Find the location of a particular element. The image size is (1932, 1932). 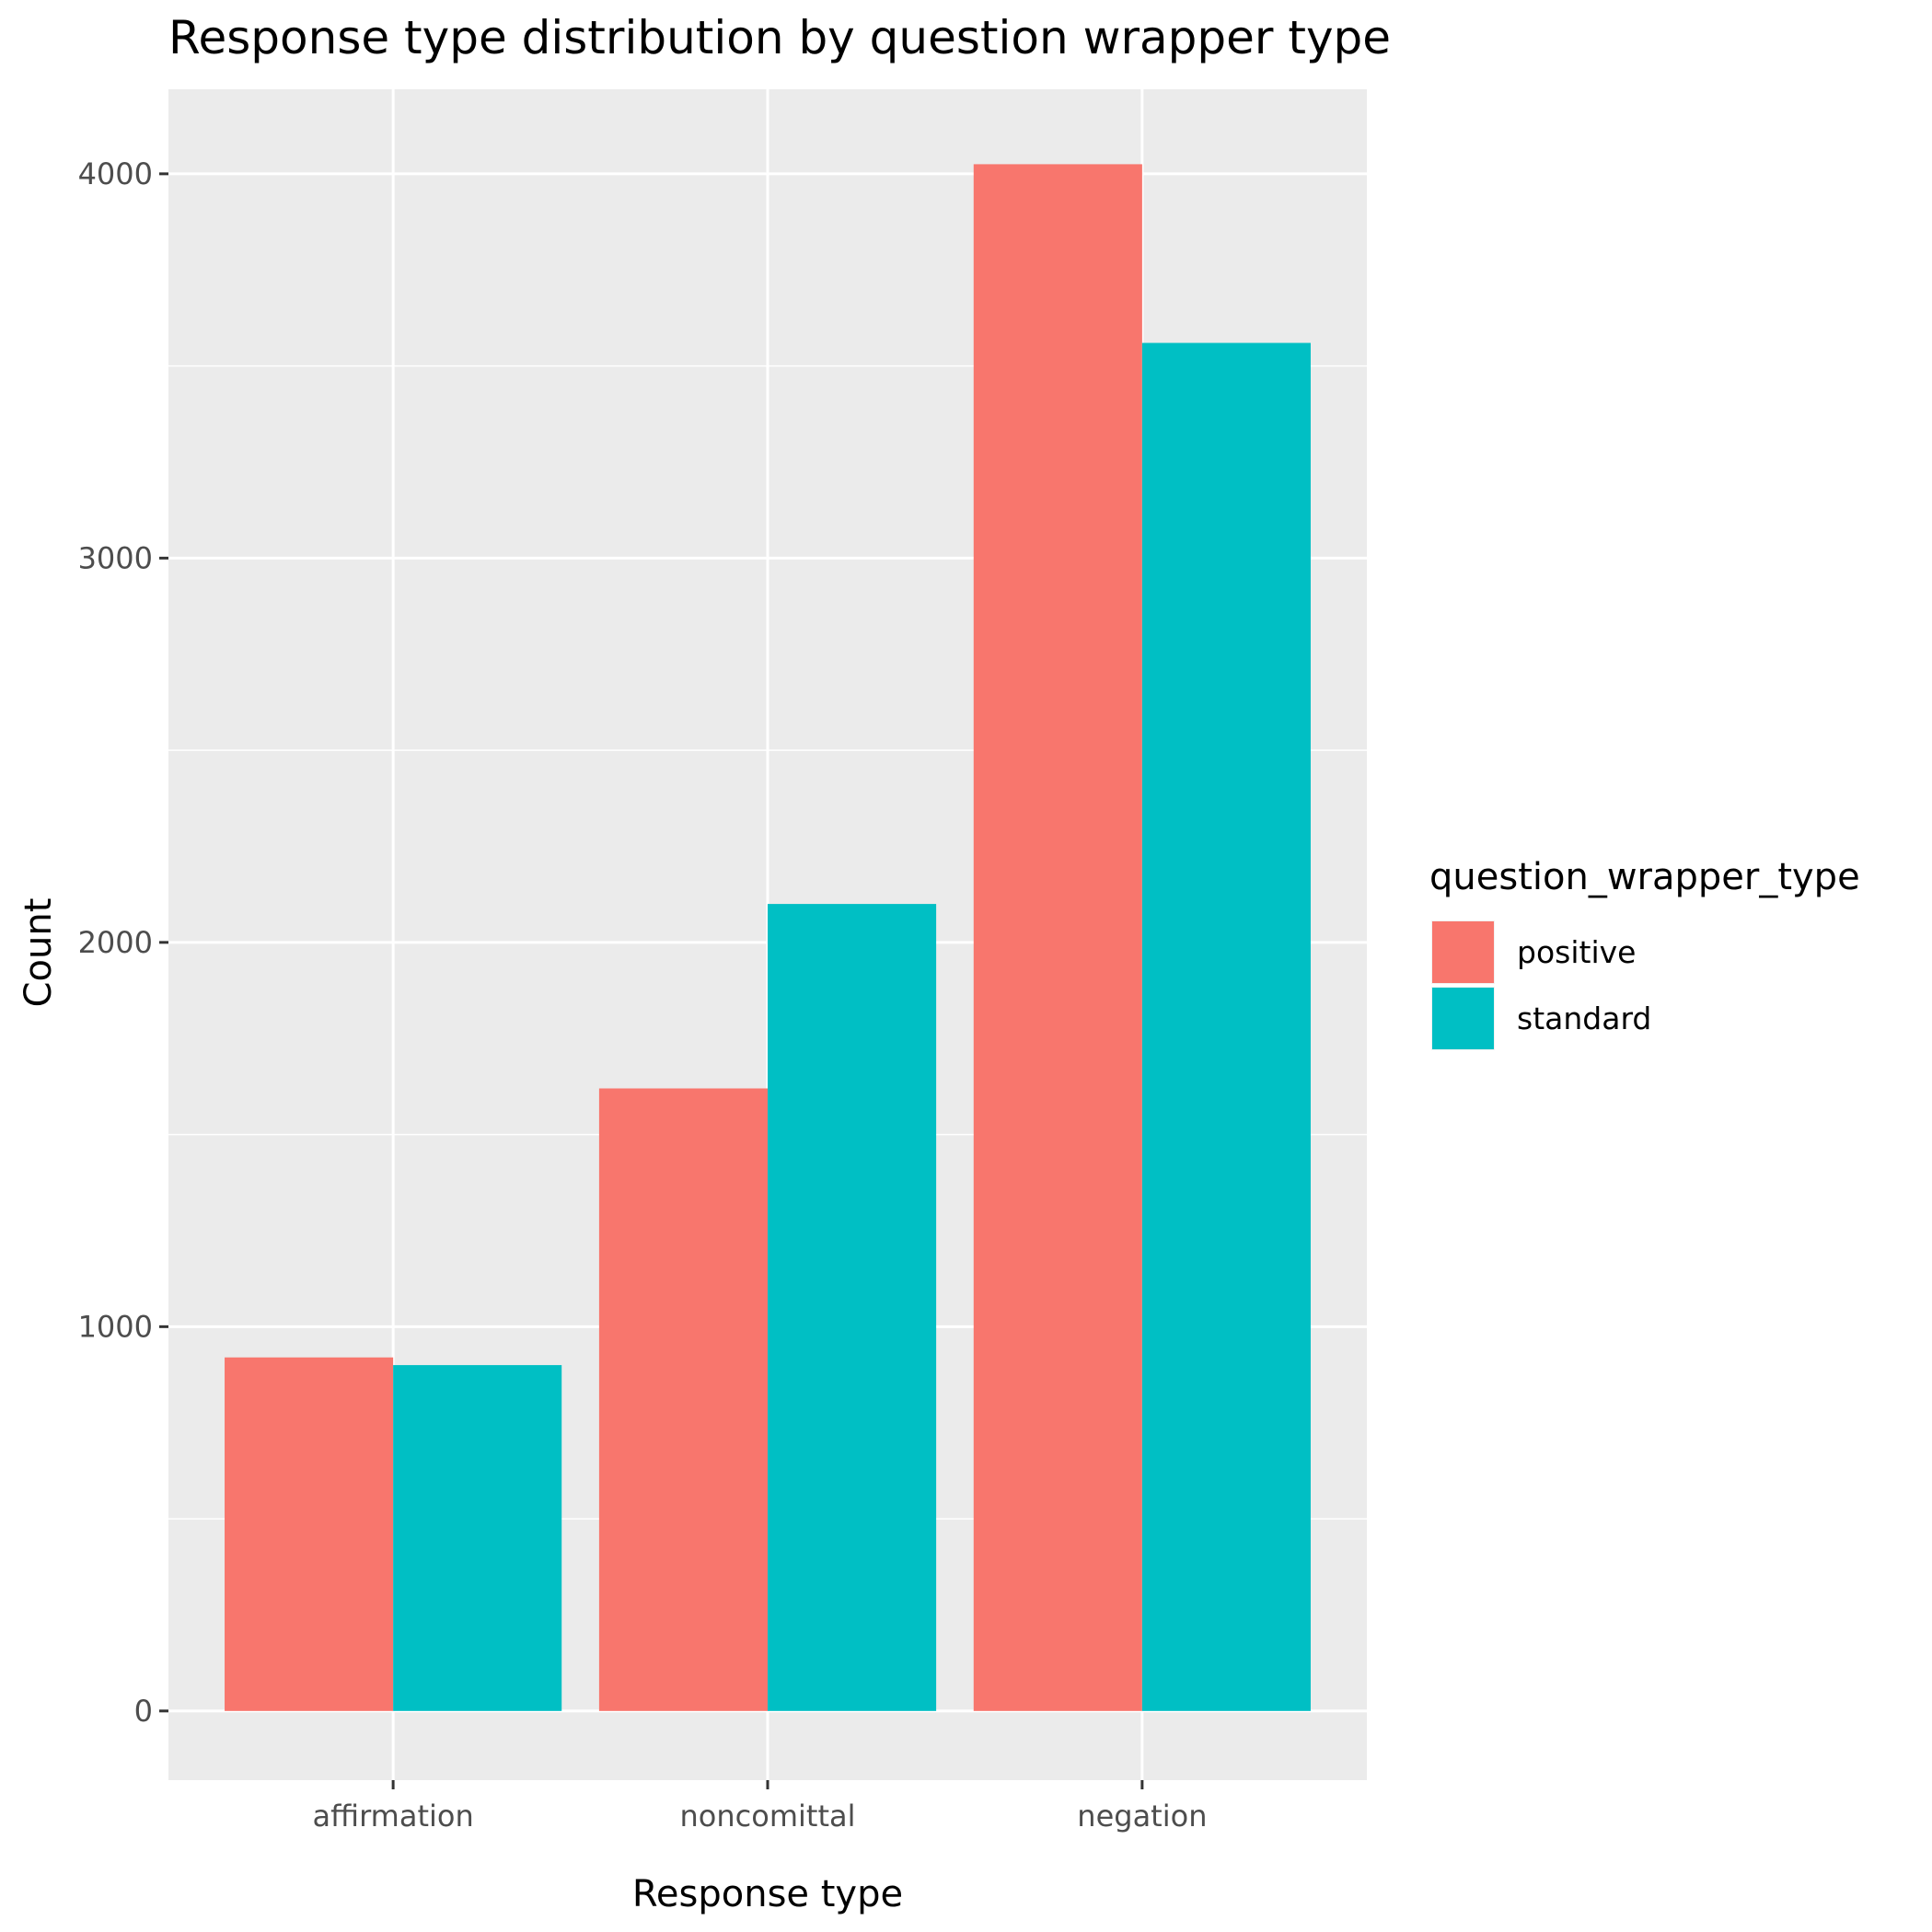

x-tick-label: affirmation is located at coordinates (394, 1817).